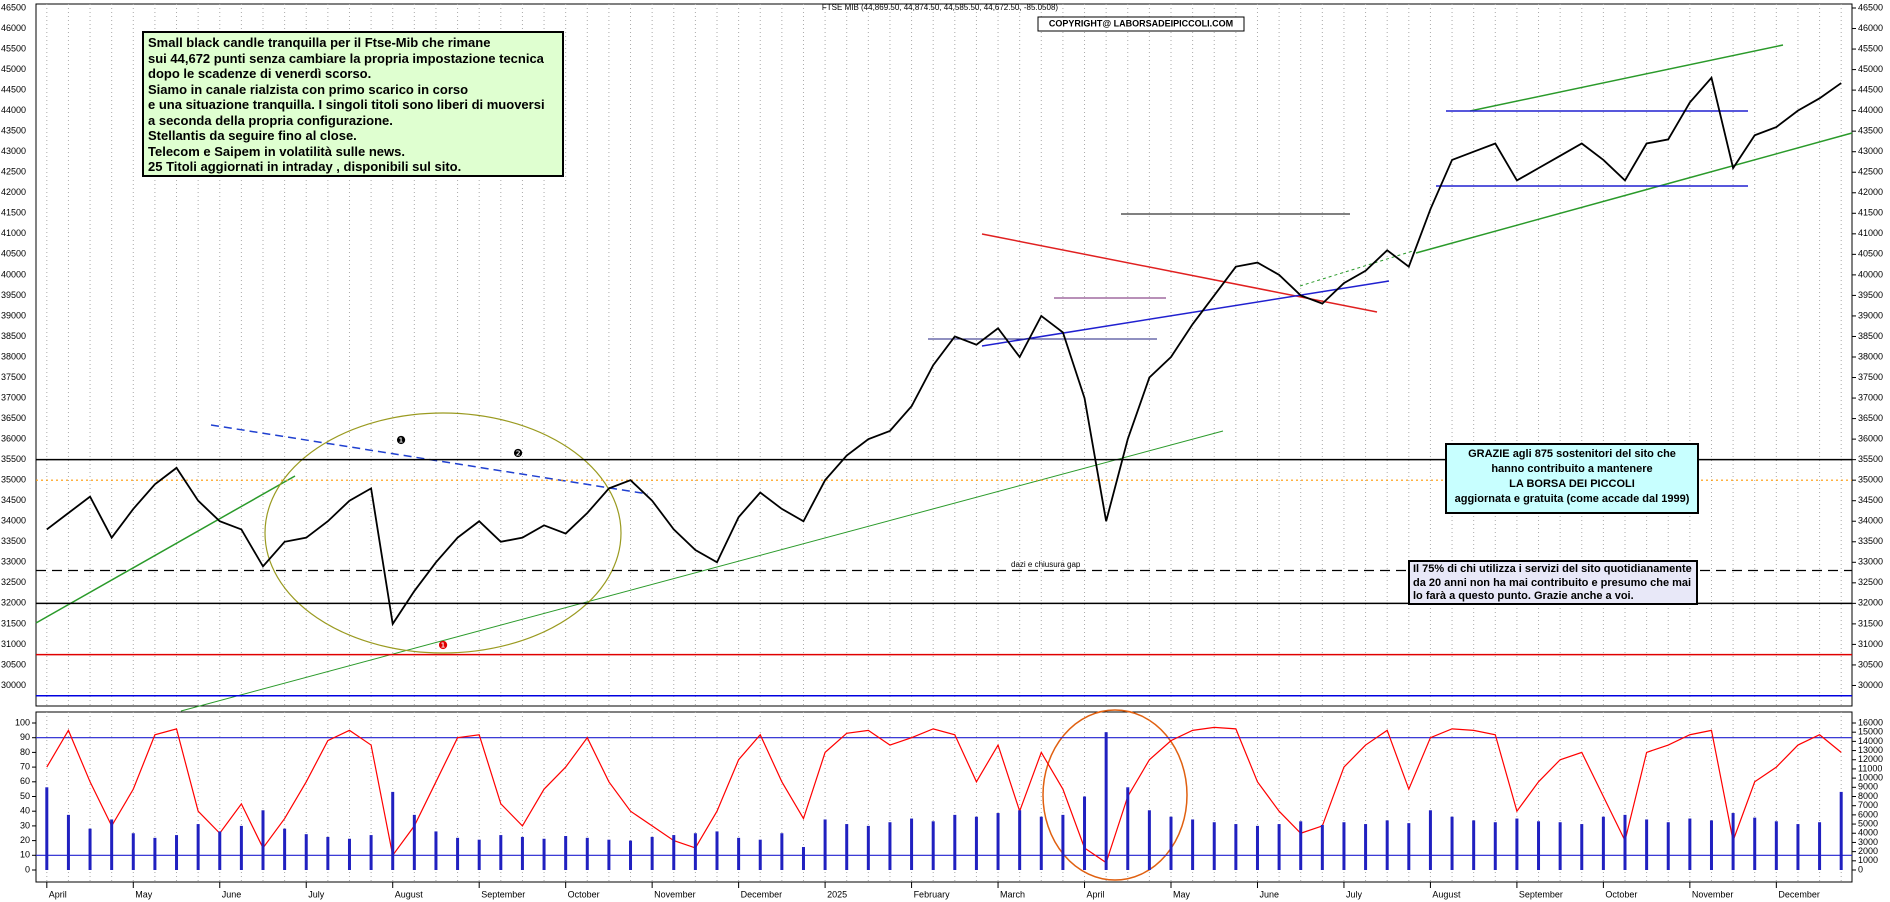 The width and height of the screenshot is (1890, 902). Describe the element at coordinates (1096, 894) in the screenshot. I see `x-tick-label: April` at that location.